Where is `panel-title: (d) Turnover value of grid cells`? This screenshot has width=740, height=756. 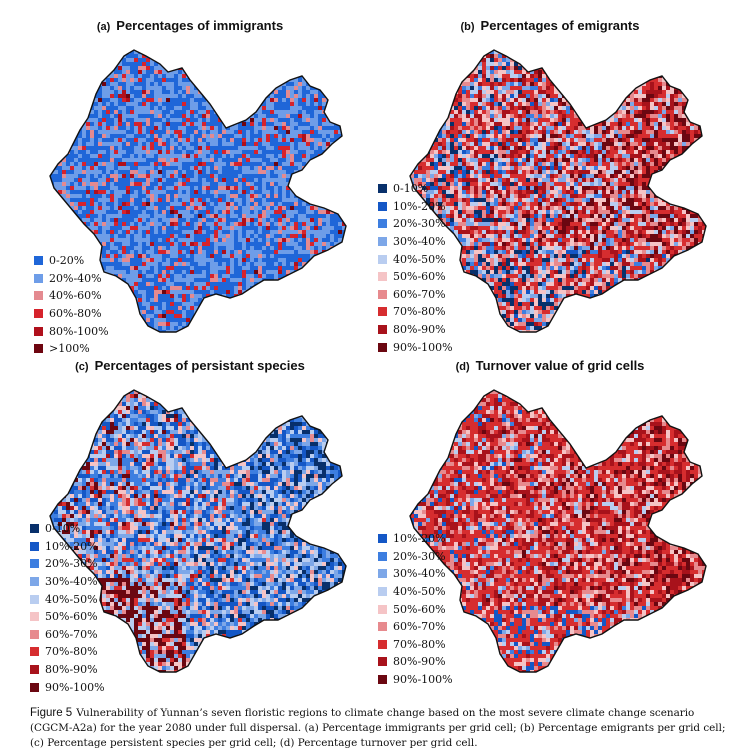 panel-title: (d) Turnover value of grid cells is located at coordinates (550, 365).